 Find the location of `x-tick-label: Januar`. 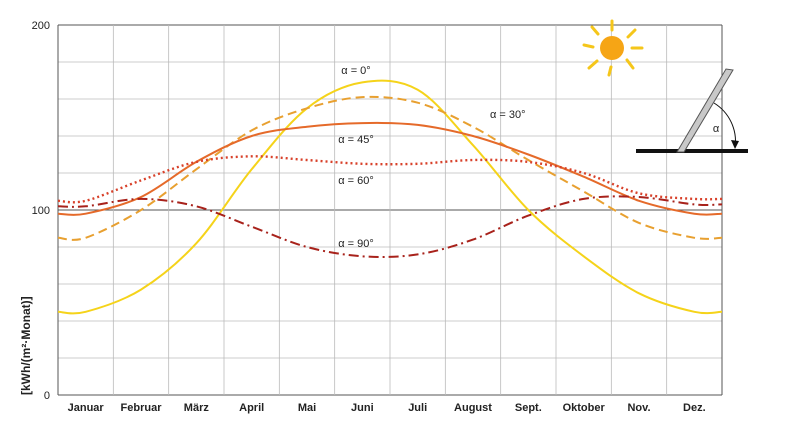

x-tick-label: Januar is located at coordinates (86, 408).